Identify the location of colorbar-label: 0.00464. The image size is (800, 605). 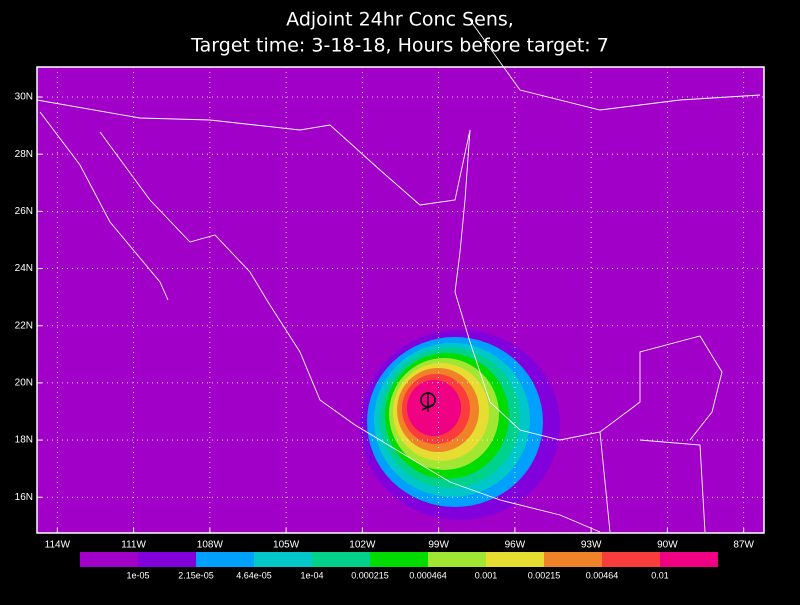
(602, 575).